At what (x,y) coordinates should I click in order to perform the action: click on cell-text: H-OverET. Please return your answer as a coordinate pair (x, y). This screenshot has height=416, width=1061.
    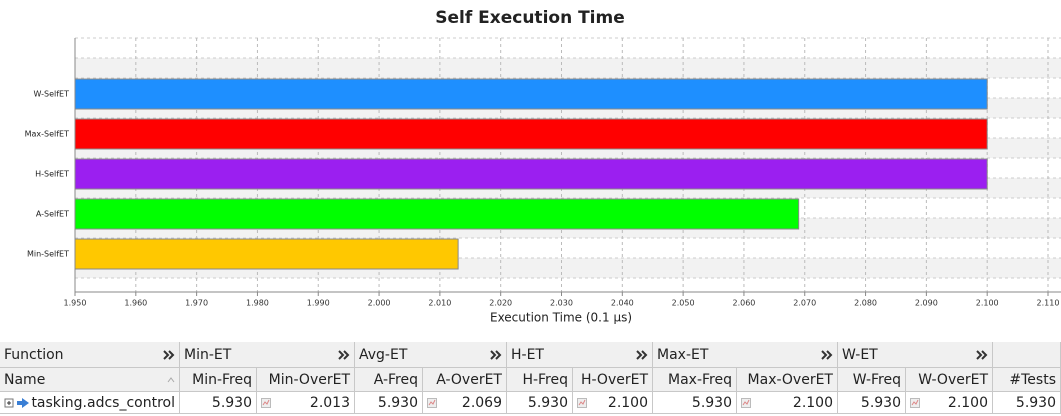
    Looking at the image, I should click on (614, 379).